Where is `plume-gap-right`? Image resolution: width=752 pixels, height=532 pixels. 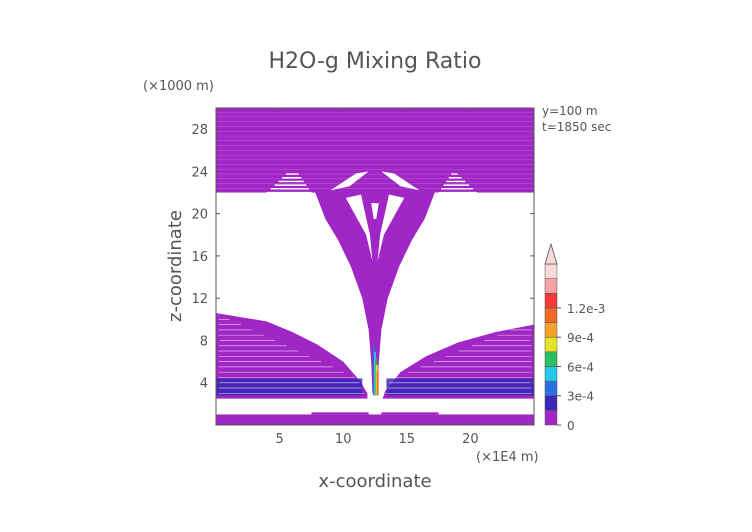 plume-gap-right is located at coordinates (391, 228).